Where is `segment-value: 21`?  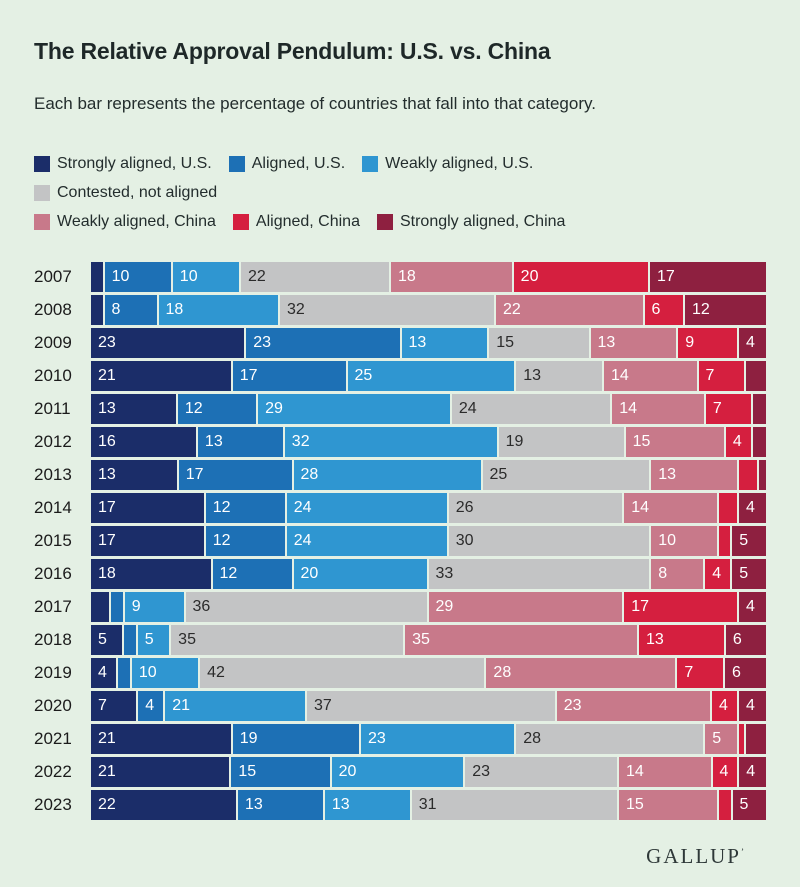
segment-value: 21 is located at coordinates (107, 771).